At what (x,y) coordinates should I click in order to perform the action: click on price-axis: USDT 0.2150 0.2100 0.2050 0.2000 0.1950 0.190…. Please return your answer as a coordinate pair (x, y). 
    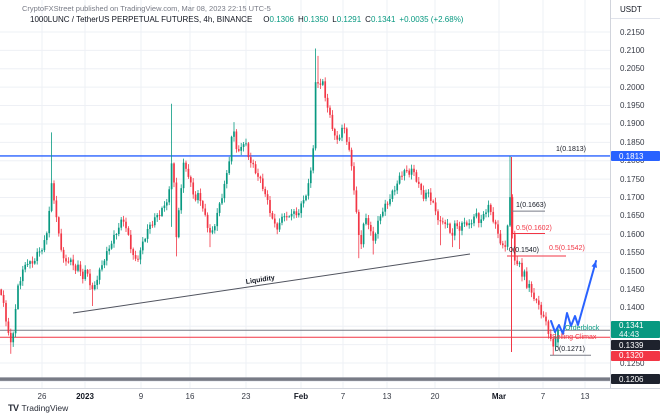
    Looking at the image, I should click on (635, 194).